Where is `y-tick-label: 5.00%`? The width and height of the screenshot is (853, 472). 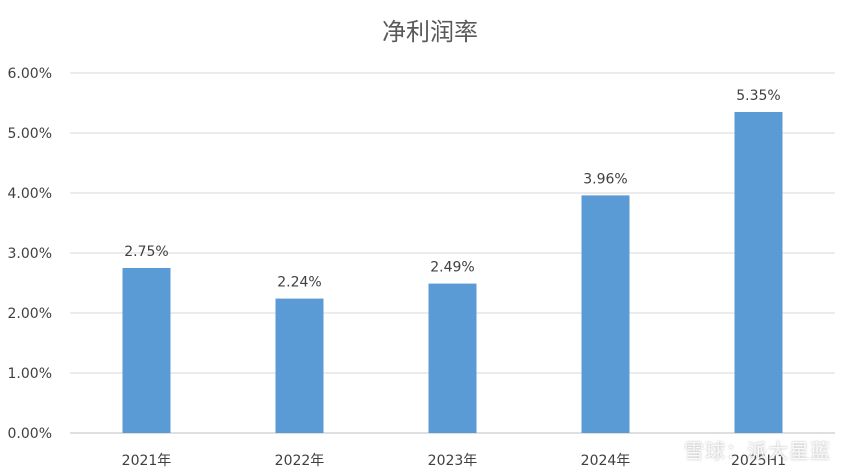
y-tick-label: 5.00% is located at coordinates (30, 134).